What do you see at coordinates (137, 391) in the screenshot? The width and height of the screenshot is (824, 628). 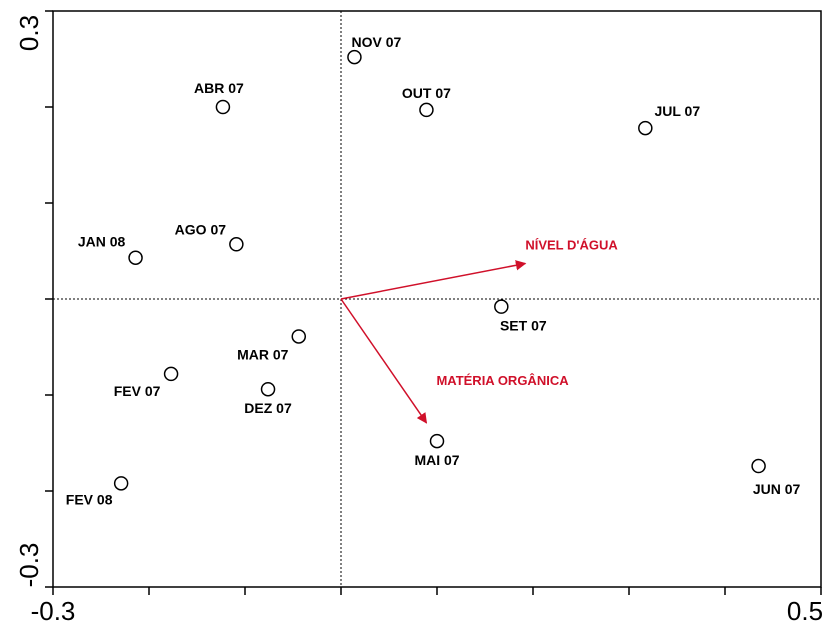 I see `sample-point-label: FEV 07` at bounding box center [137, 391].